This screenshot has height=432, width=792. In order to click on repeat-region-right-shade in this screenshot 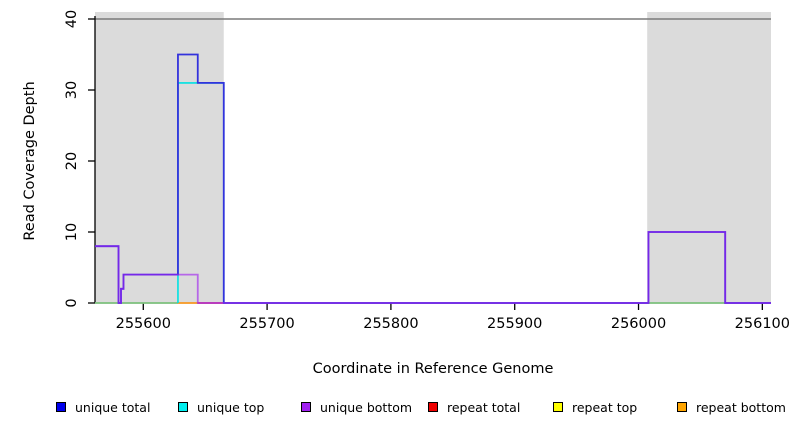, I will do `click(709, 157)`.